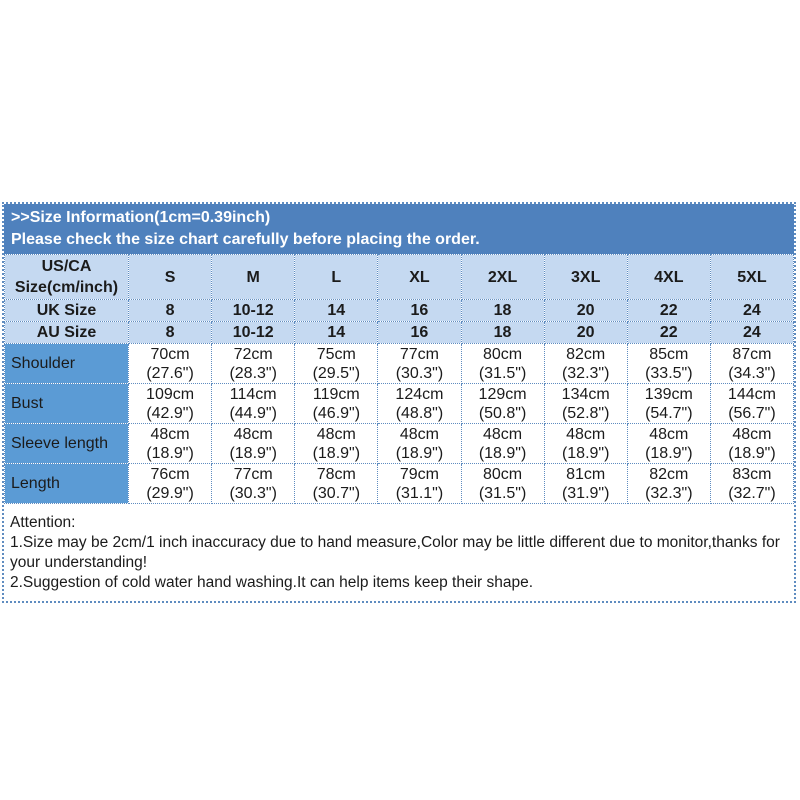 This screenshot has width=800, height=800. Describe the element at coordinates (336, 354) in the screenshot. I see `measurement-cm: 75cm` at that location.